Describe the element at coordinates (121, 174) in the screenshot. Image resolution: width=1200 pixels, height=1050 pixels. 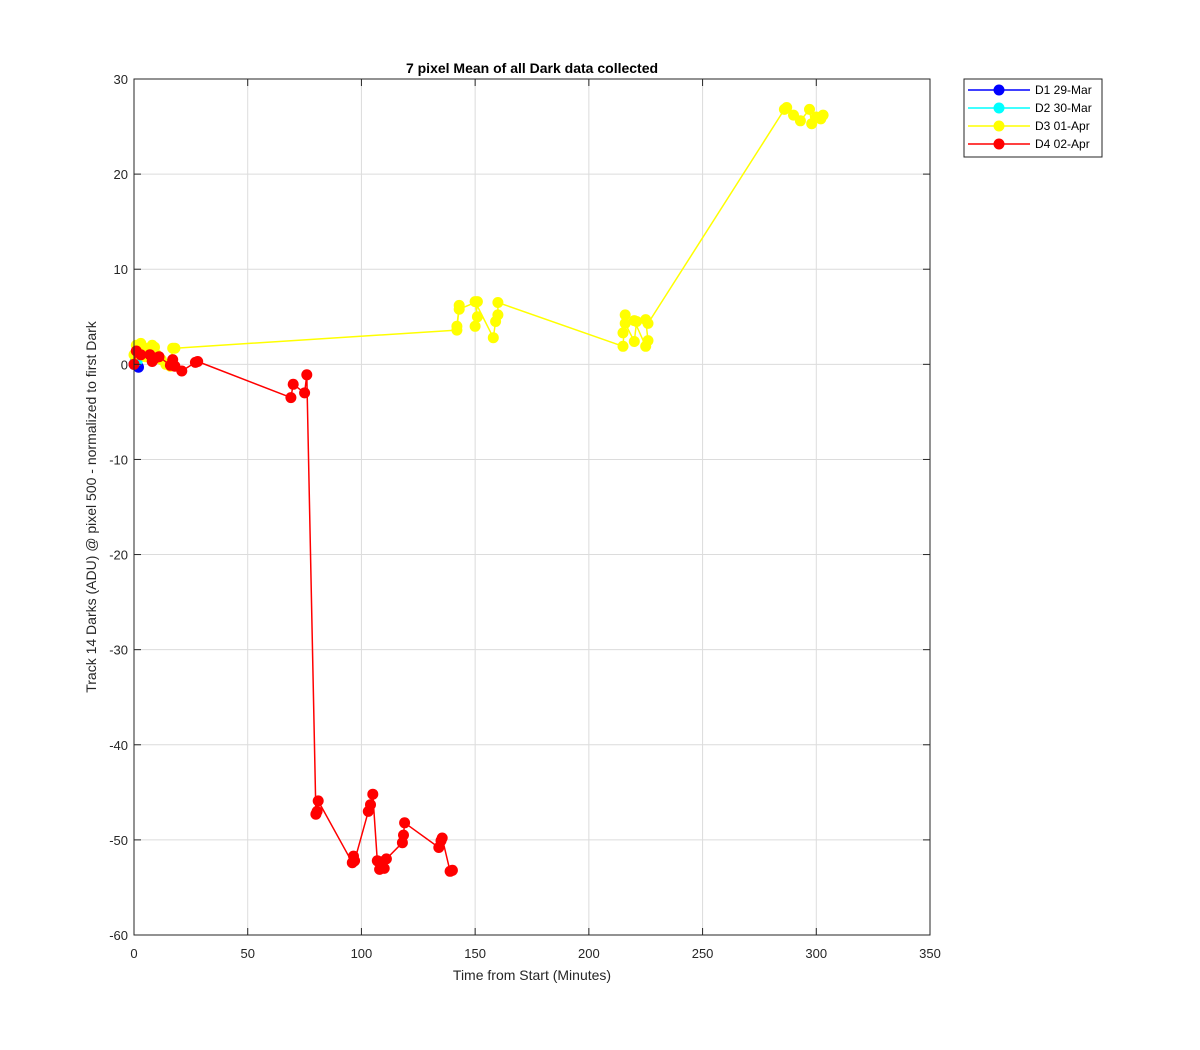
I see `y-tick-label: 20` at that location.